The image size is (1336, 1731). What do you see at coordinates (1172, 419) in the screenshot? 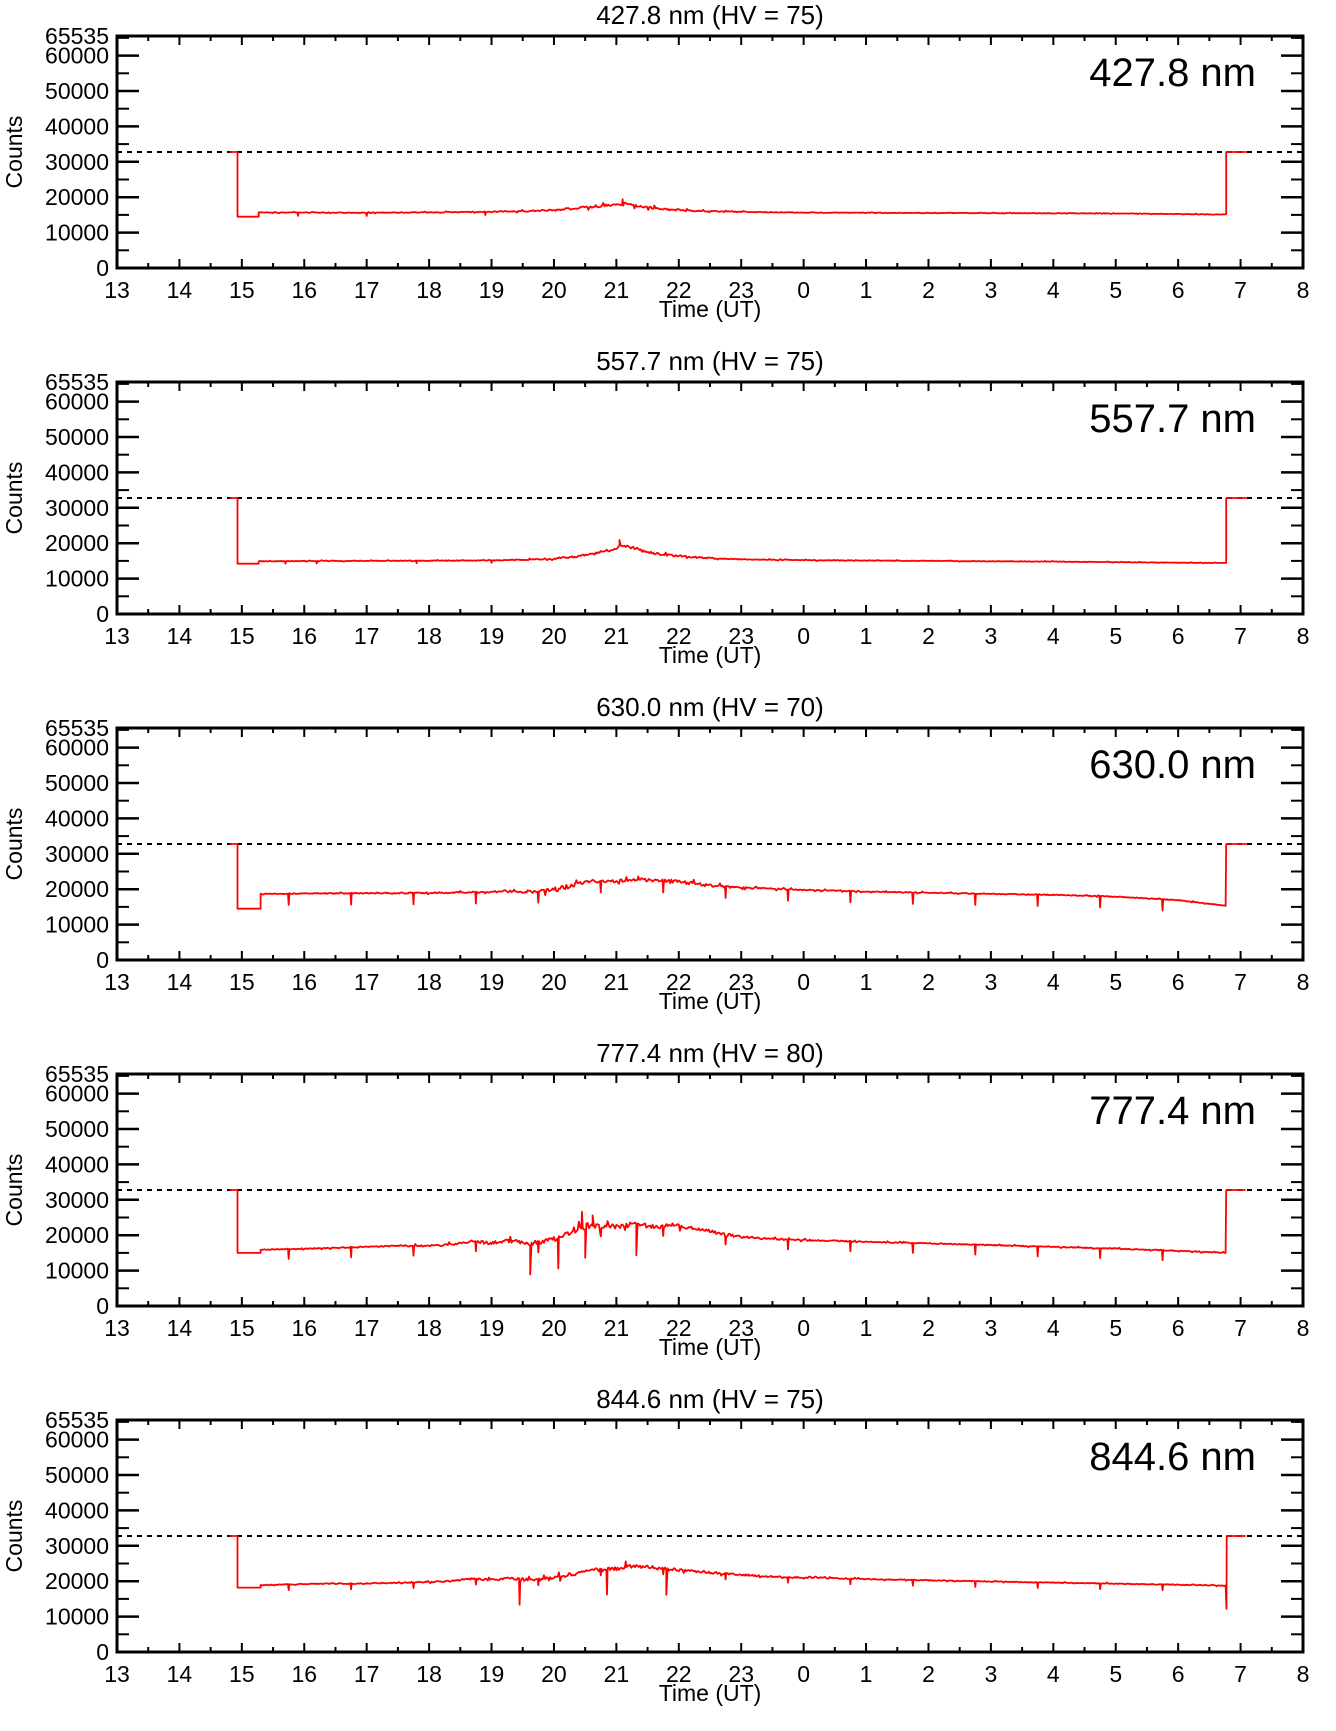
I see `wavelength-label: 557.7 nm` at bounding box center [1172, 419].